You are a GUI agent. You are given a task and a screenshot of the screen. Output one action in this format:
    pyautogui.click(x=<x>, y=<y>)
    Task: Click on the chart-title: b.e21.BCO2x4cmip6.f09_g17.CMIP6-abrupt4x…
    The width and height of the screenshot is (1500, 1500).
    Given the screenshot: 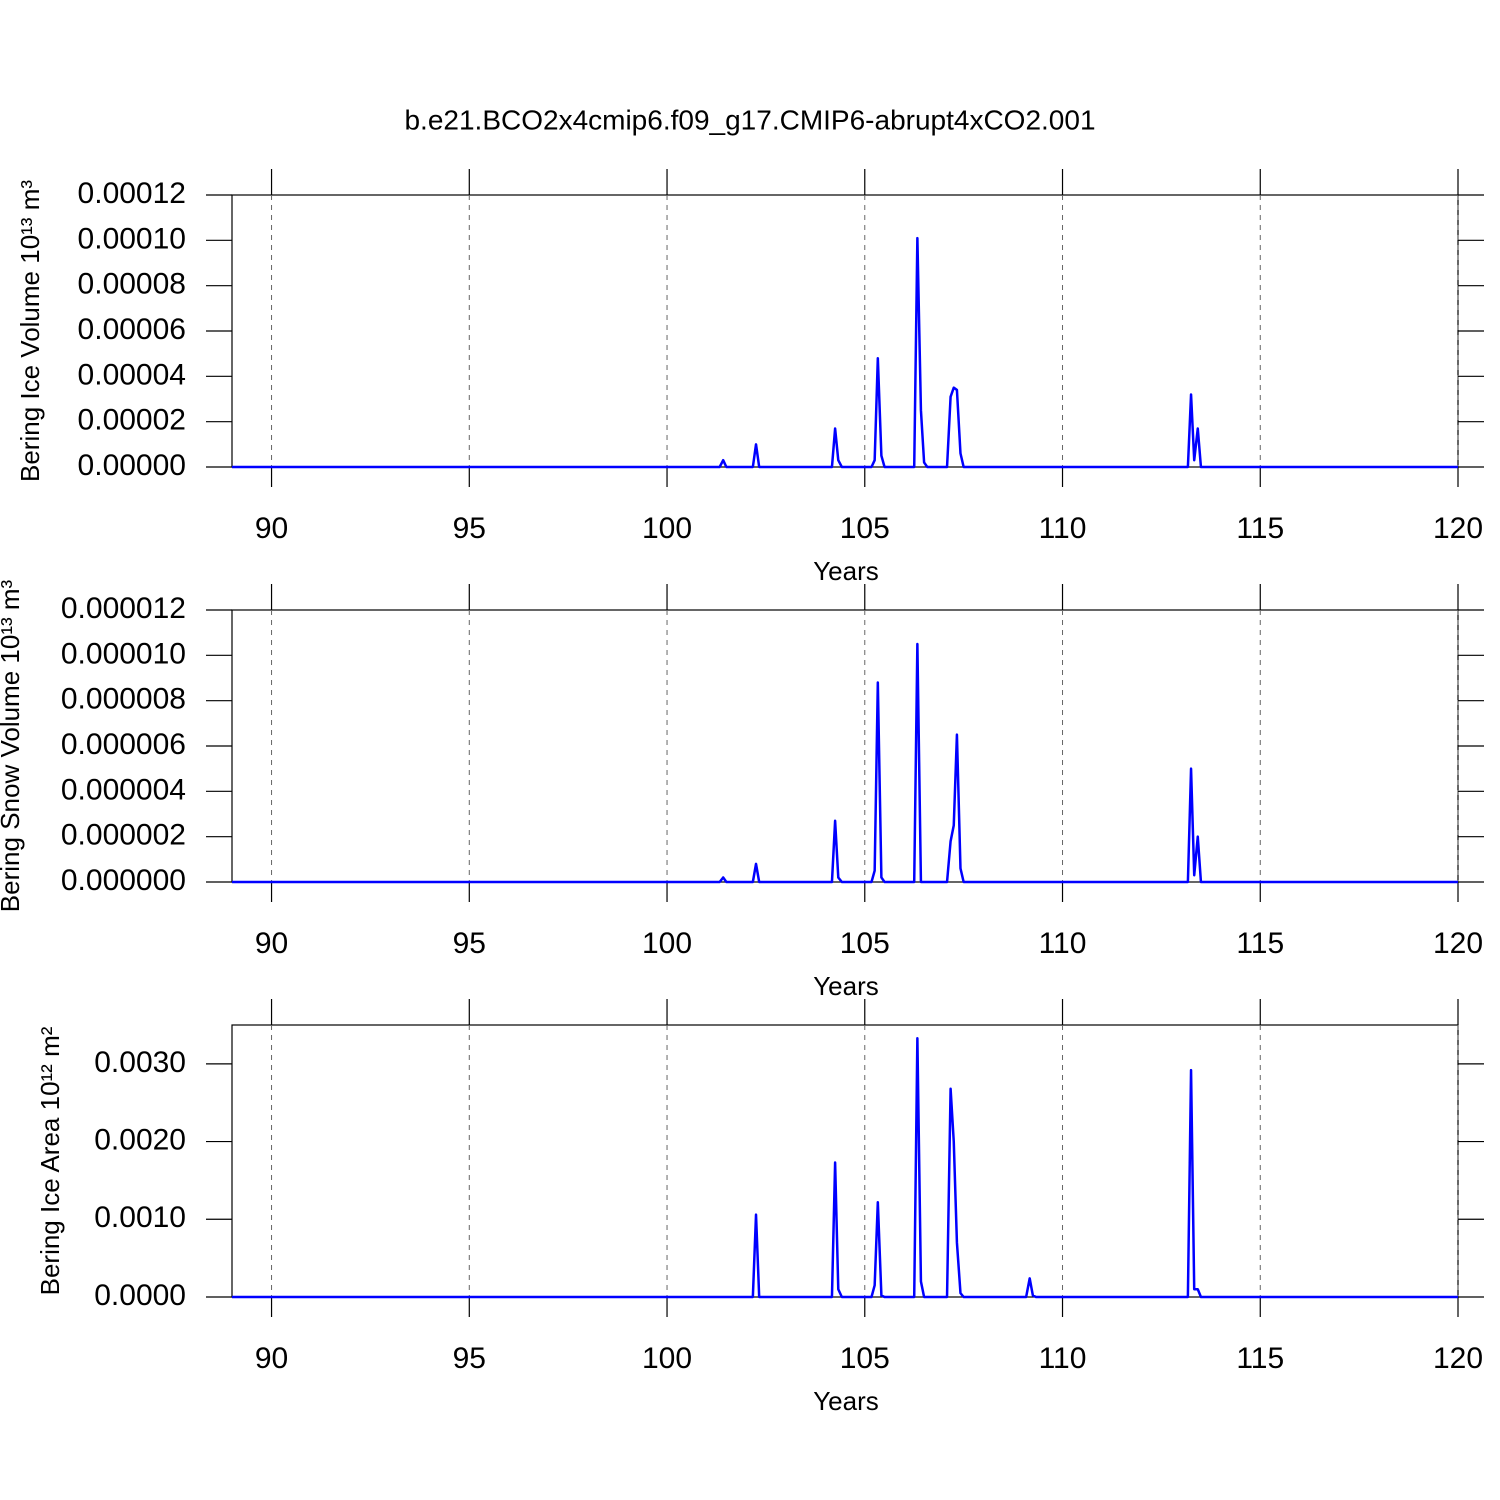 What is the action you would take?
    pyautogui.click(x=749, y=119)
    